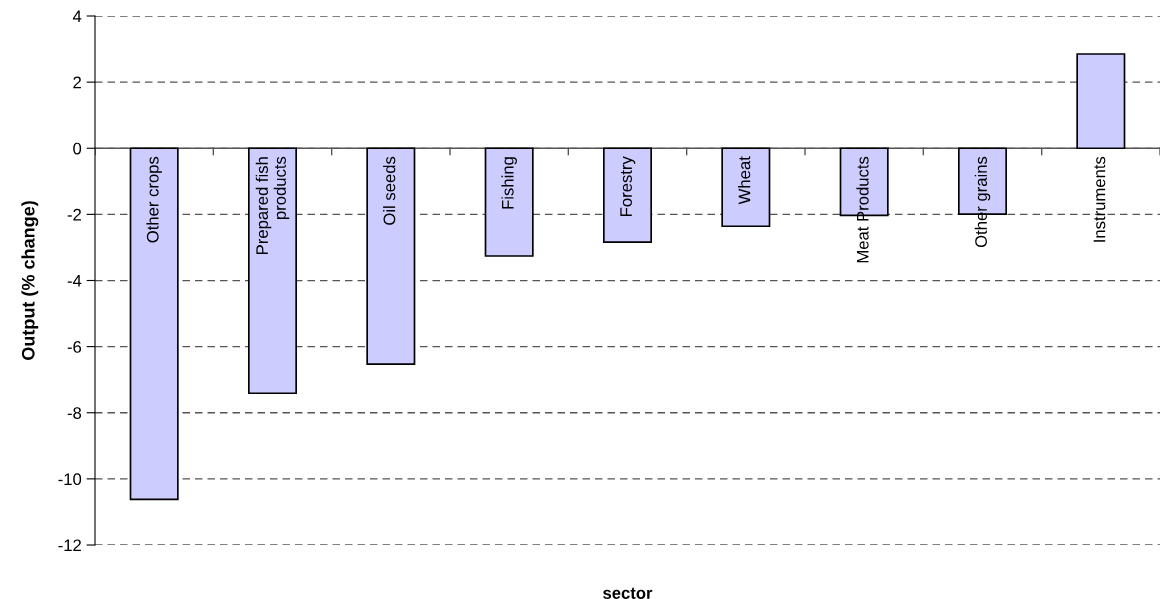  I want to click on y-tick-label: -12, so click(69, 545).